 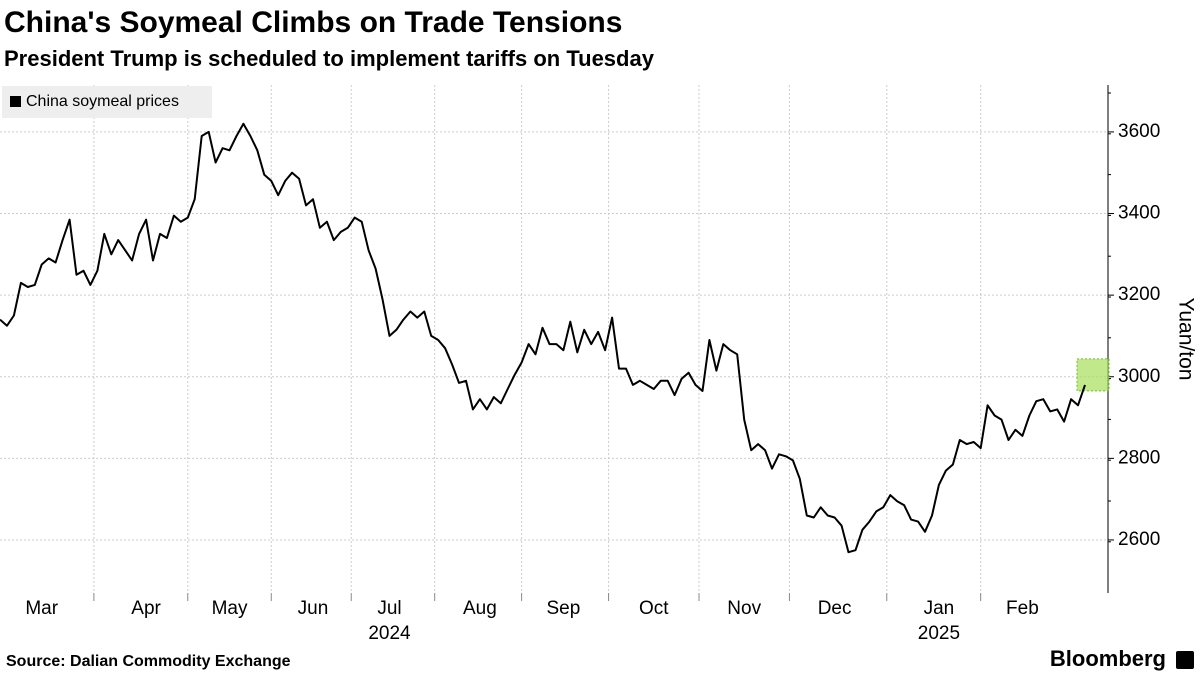 I want to click on y-tick-label: 3200, so click(x=1139, y=294).